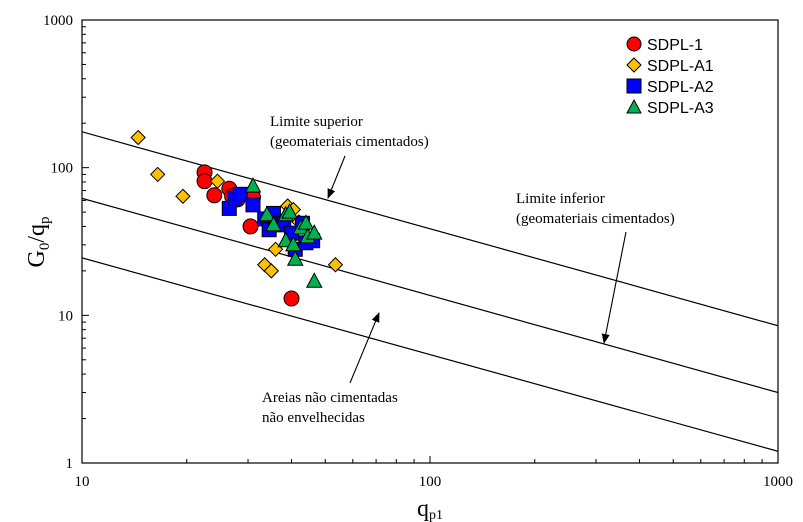 This screenshot has width=803, height=522. What do you see at coordinates (330, 369) in the screenshot?
I see `annotation-sands: Areias não cimentadas não envelhecidas` at bounding box center [330, 369].